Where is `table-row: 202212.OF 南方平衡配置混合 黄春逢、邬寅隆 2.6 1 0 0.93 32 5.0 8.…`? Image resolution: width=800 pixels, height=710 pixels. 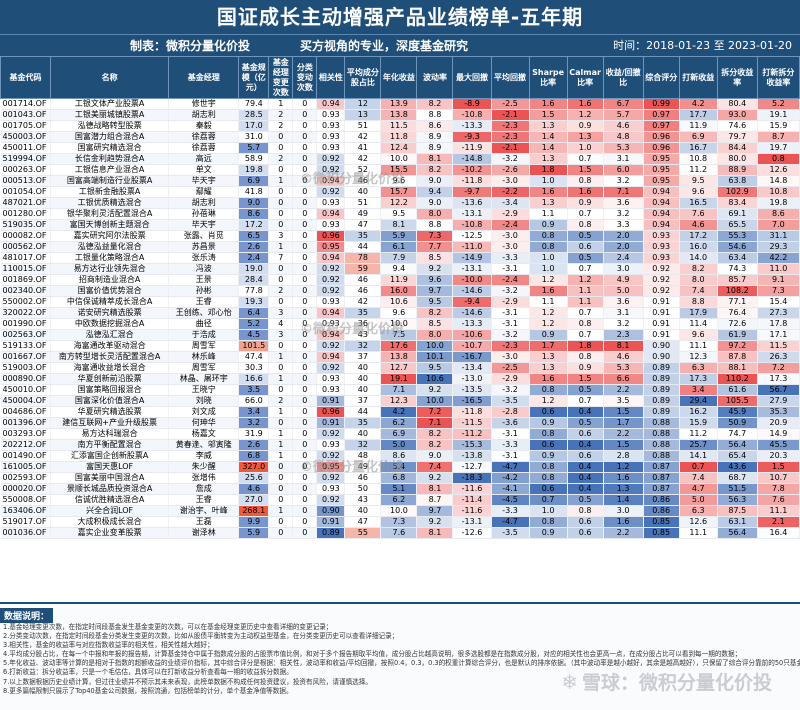 table-row: 202212.OF 南方平衡配置混合 黄春逢、邬寅隆 2.6 1 0 0.93 32 5.0 8.… is located at coordinates (400, 445).